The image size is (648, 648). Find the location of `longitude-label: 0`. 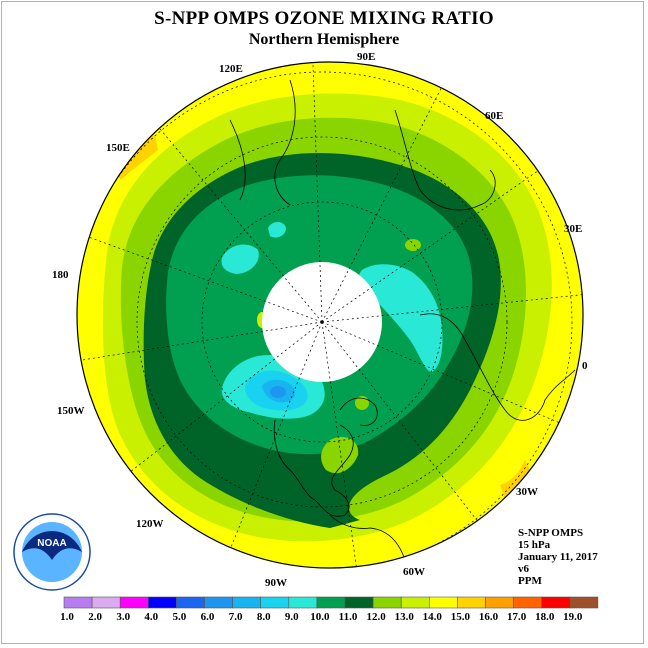

longitude-label: 0 is located at coordinates (585, 366).